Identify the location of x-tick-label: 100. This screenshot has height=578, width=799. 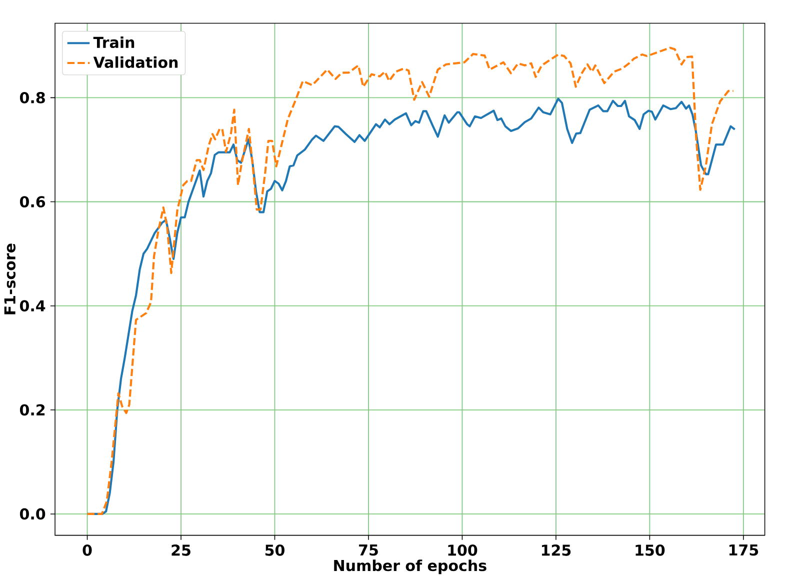
(463, 550).